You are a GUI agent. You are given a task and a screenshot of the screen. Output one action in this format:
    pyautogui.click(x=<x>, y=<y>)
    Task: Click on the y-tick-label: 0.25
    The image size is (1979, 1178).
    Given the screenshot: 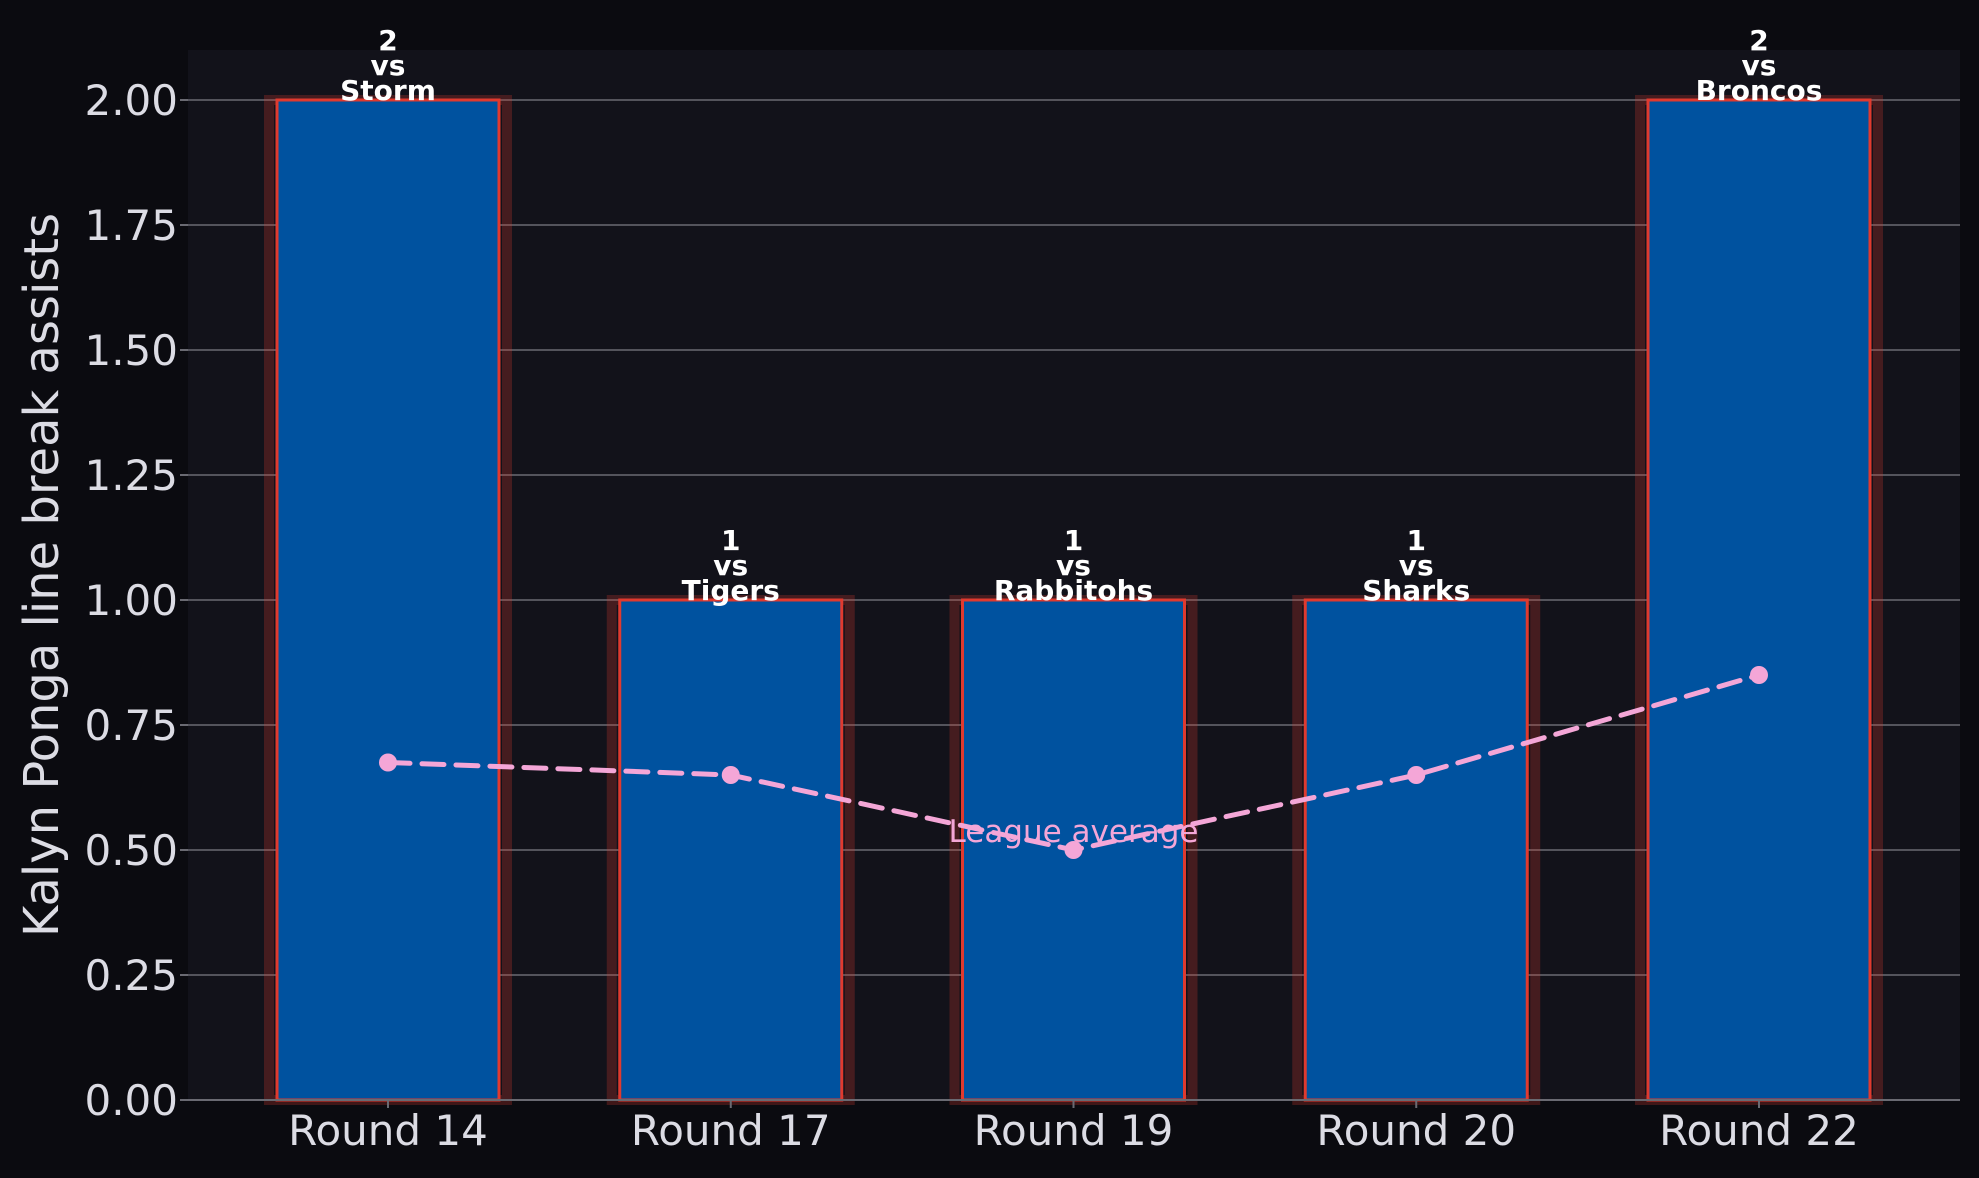 What is the action you would take?
    pyautogui.click(x=131, y=975)
    